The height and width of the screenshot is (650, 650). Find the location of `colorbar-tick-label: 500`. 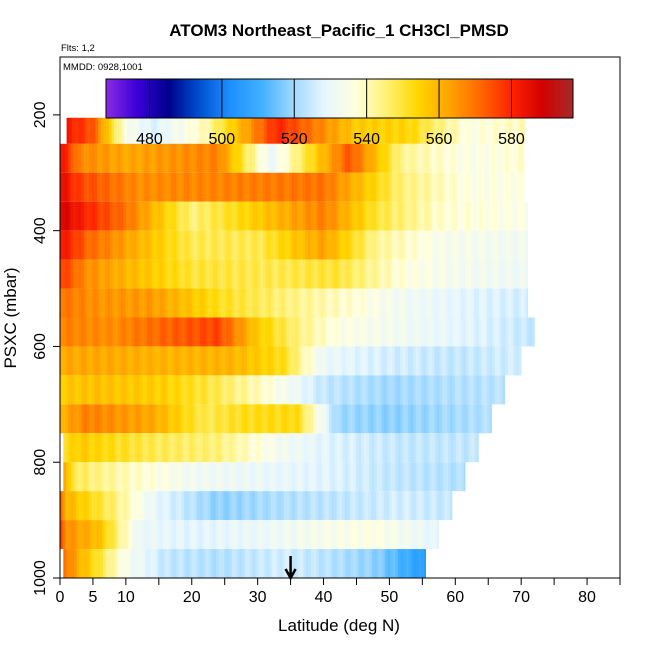

colorbar-tick-label: 500 is located at coordinates (221, 139).